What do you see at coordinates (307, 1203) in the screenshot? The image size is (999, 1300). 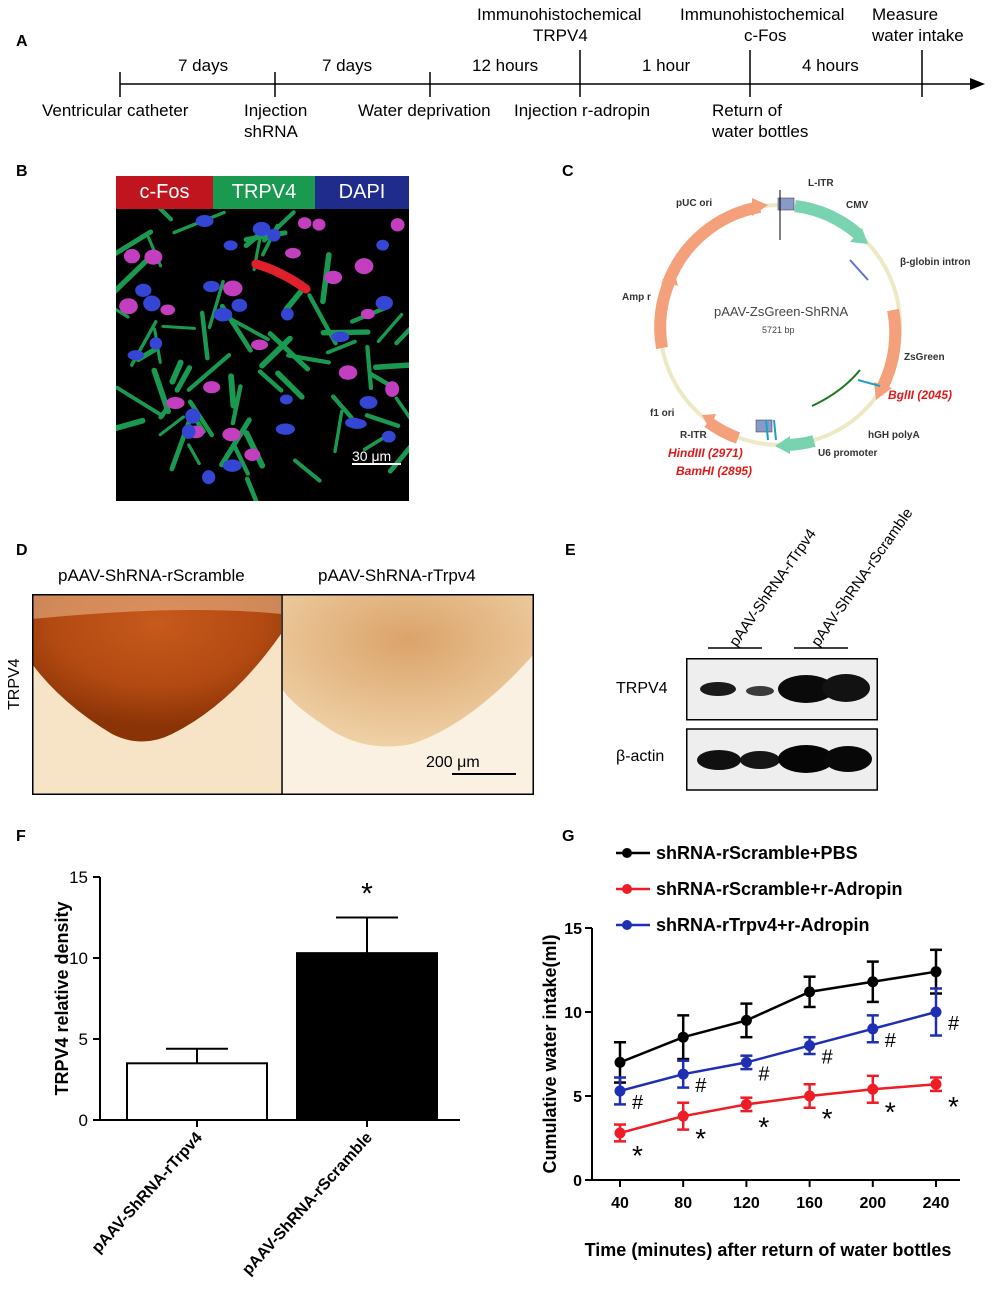 I see `x-tick-label: pAAV-ShRNA-rScramble` at bounding box center [307, 1203].